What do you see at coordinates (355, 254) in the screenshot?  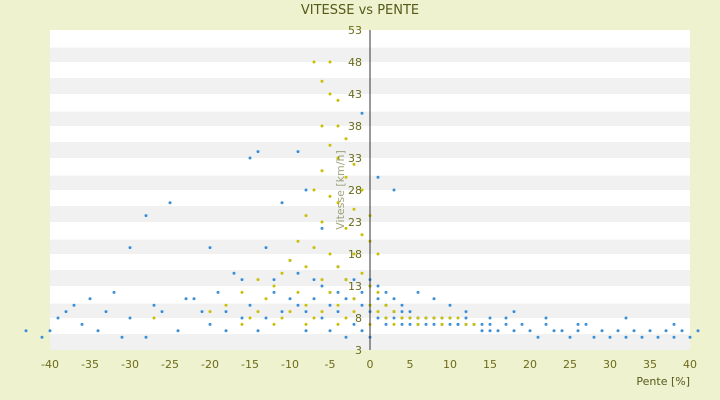 I see `y-tick-label: 18` at bounding box center [355, 254].